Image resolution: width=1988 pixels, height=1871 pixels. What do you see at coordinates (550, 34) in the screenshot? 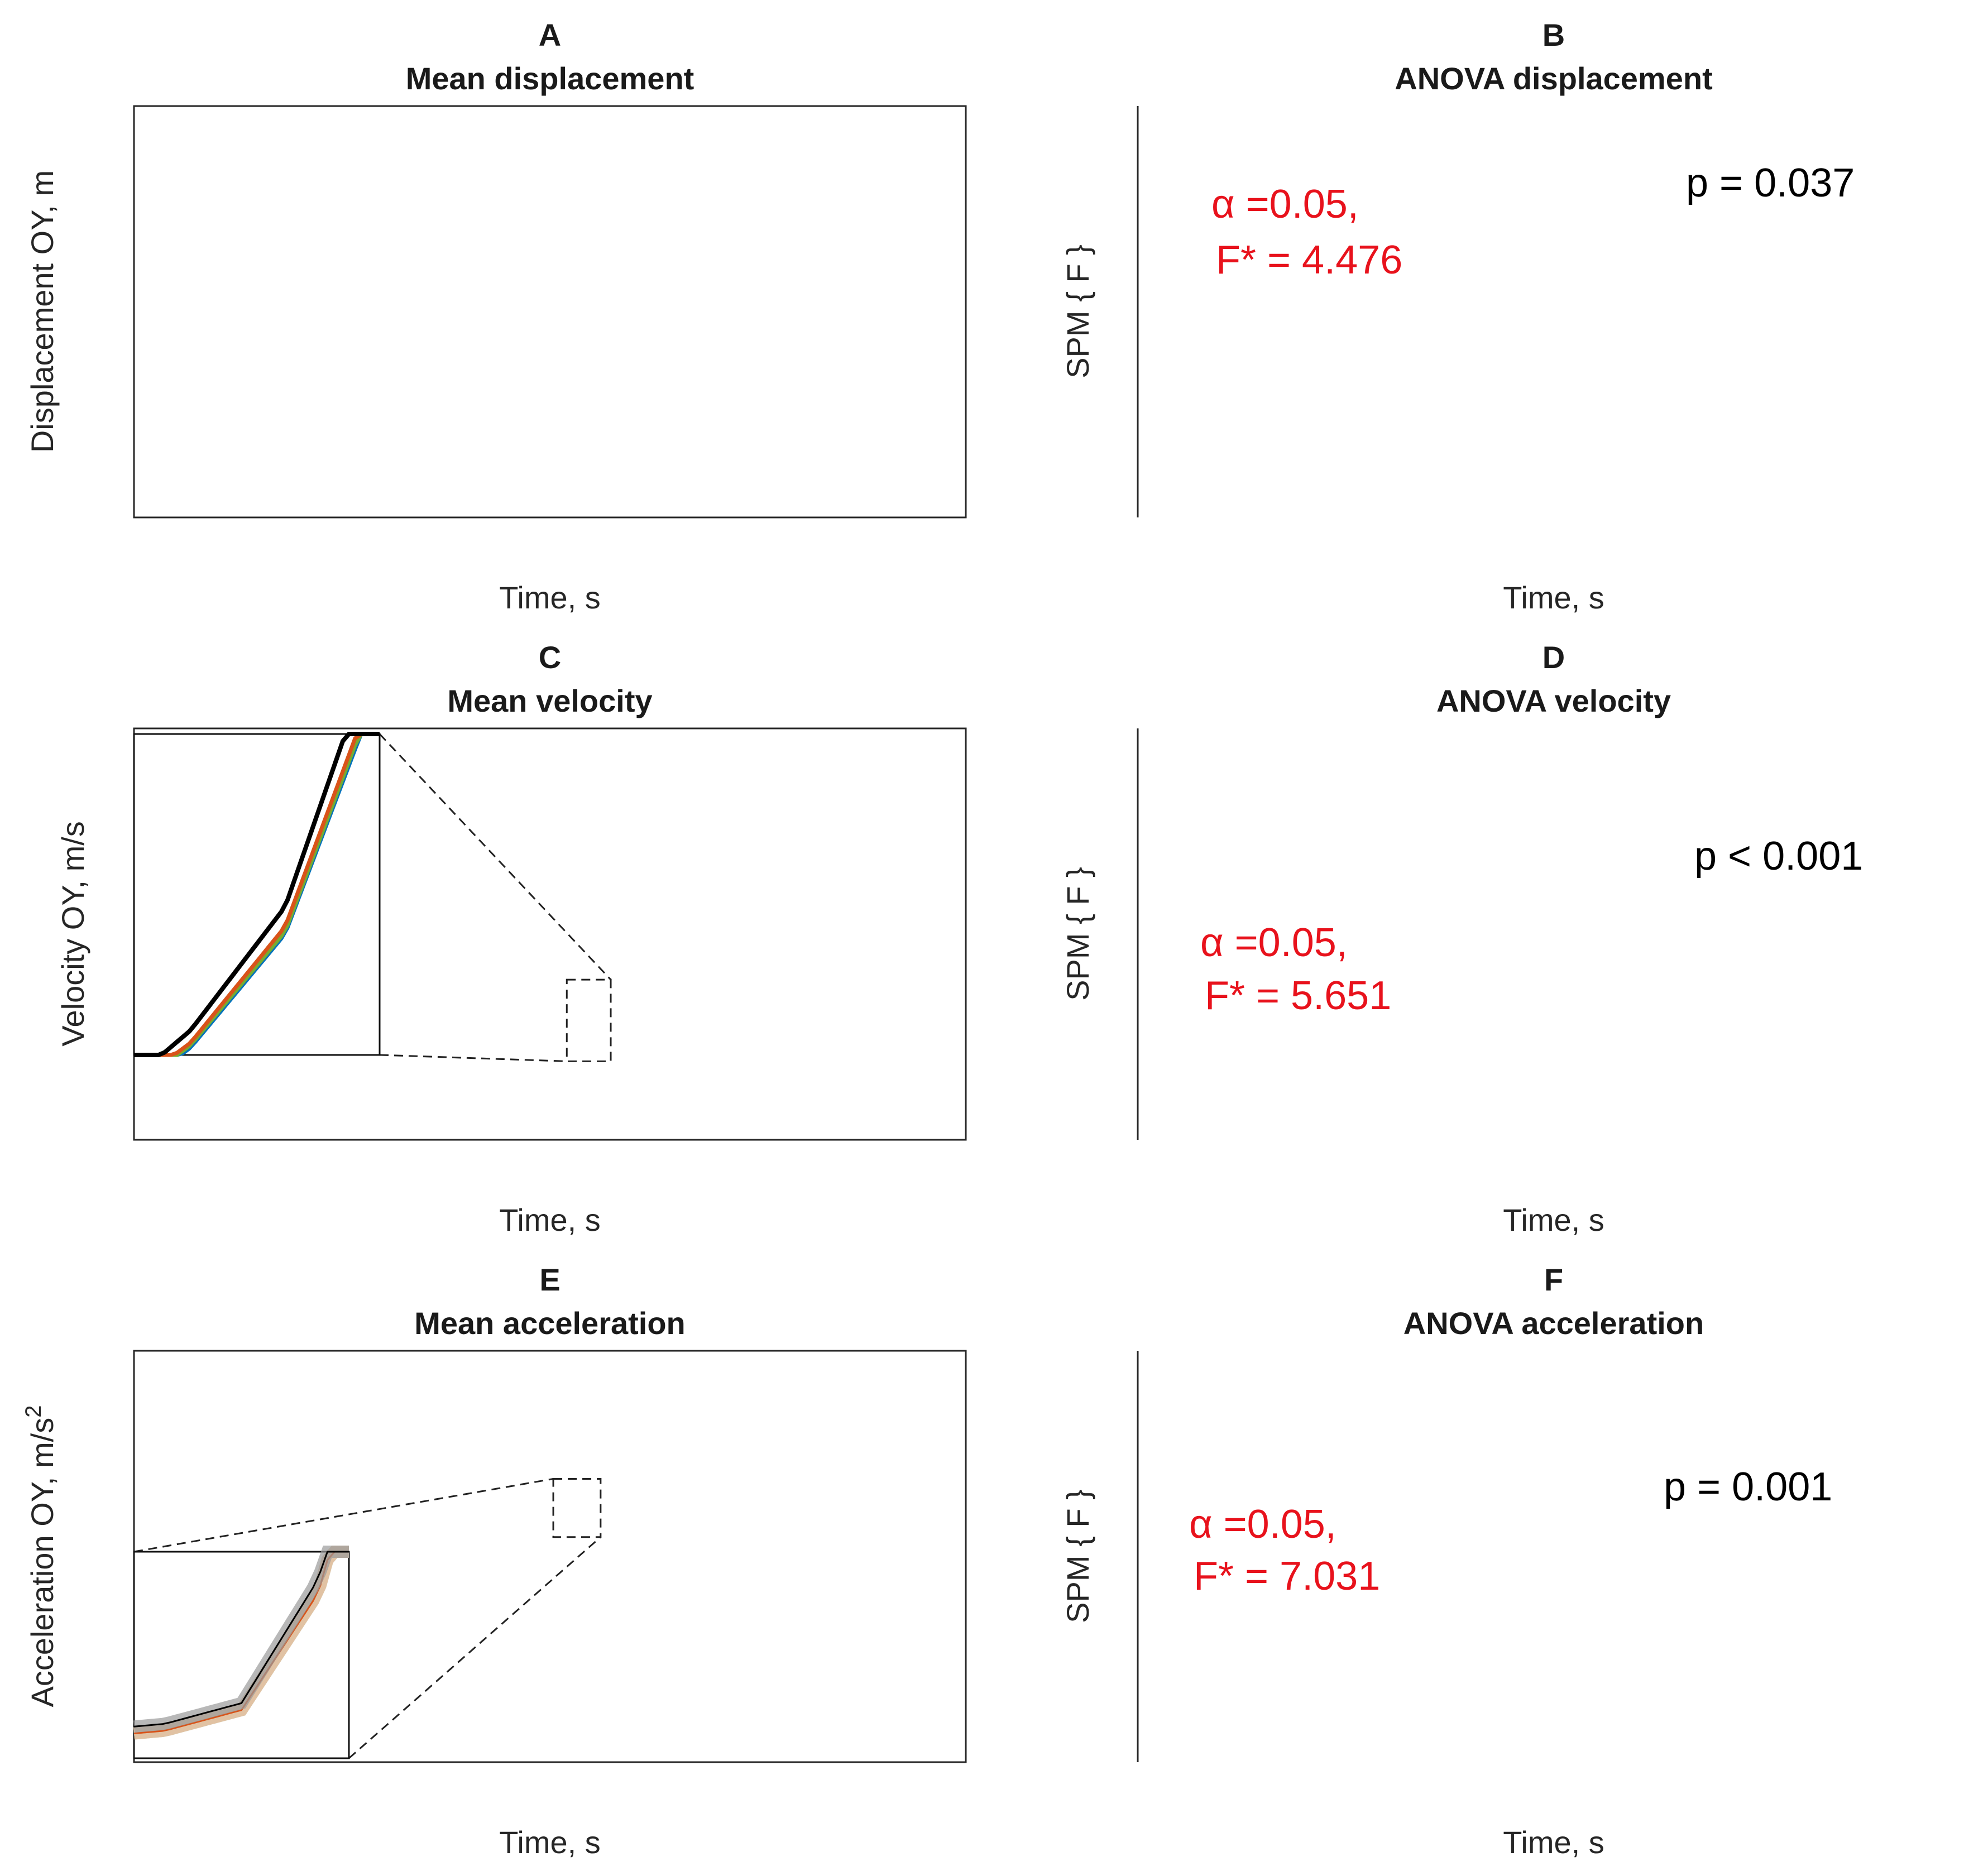
I see `panel-a-letter: A` at bounding box center [550, 34].